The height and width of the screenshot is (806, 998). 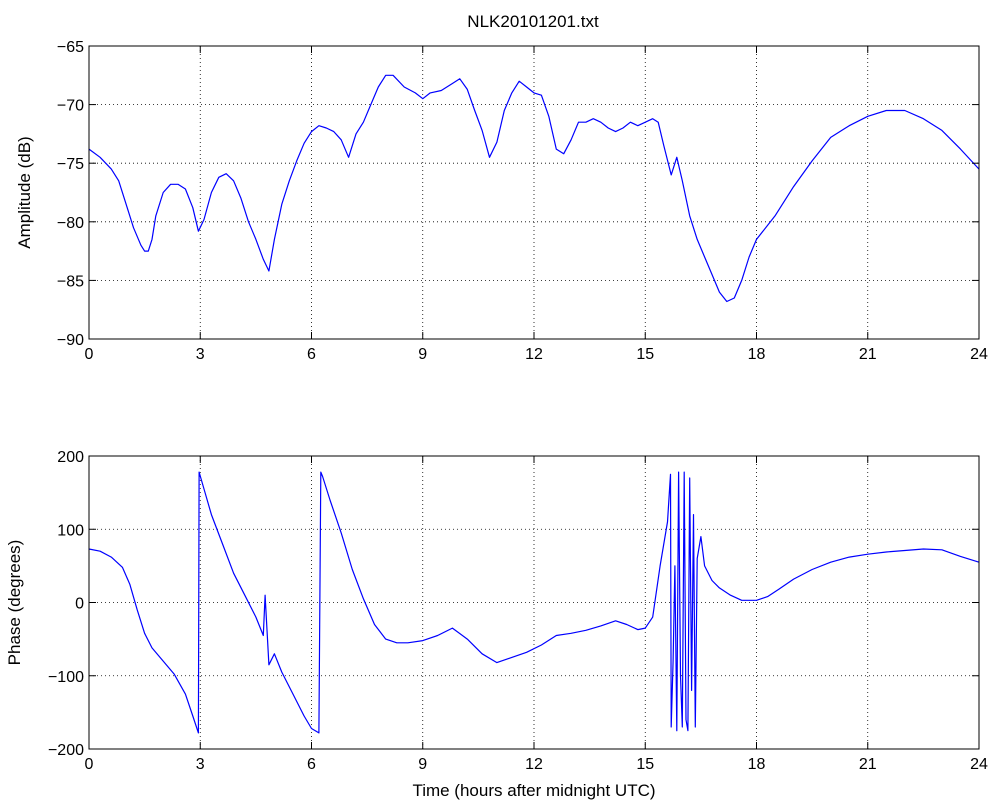 What do you see at coordinates (24, 192) in the screenshot?
I see `amplitude-y-axis-label: Amplitude (dB)` at bounding box center [24, 192].